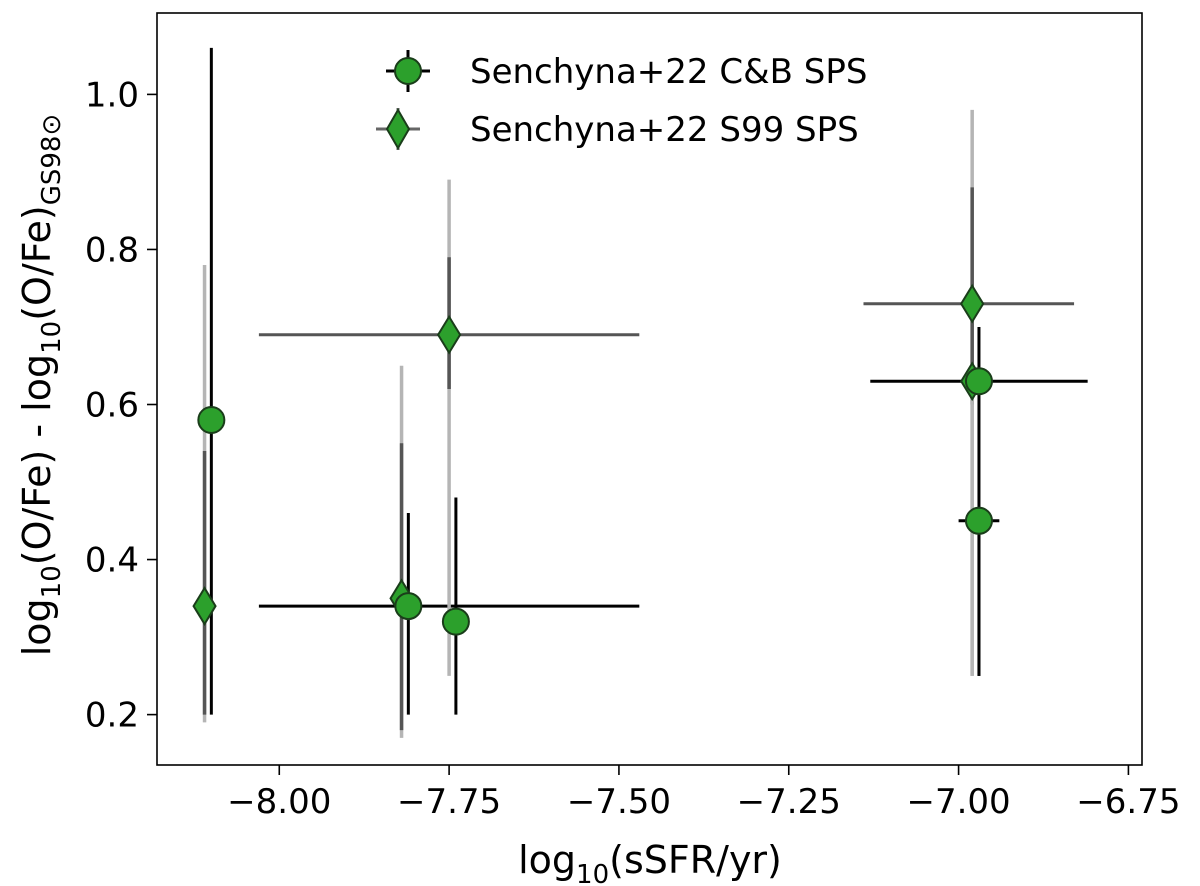 The height and width of the screenshot is (886, 1200). What do you see at coordinates (112, 250) in the screenshot?
I see `y-tick-label: 0.8` at bounding box center [112, 250].